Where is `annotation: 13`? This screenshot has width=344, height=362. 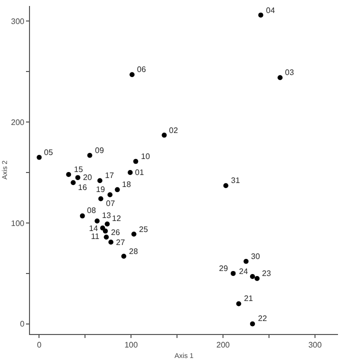 annotation: 13 is located at coordinates (107, 215).